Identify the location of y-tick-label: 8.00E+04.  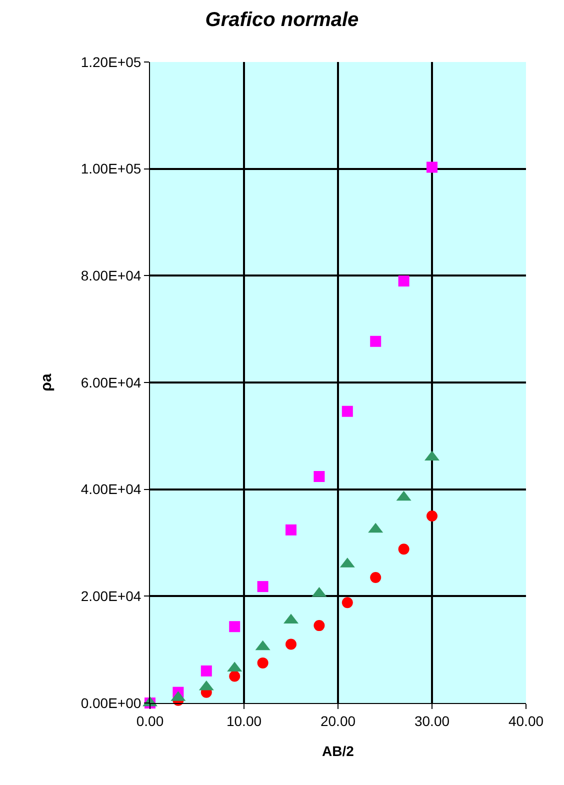
(111, 276).